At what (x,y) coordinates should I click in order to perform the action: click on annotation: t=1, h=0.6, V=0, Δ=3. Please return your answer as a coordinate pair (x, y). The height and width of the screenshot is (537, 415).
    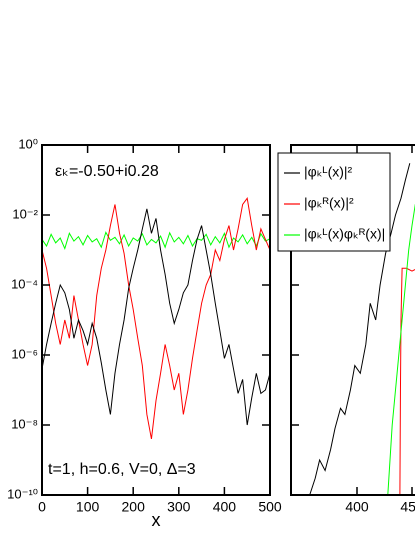
    Looking at the image, I should click on (122, 469).